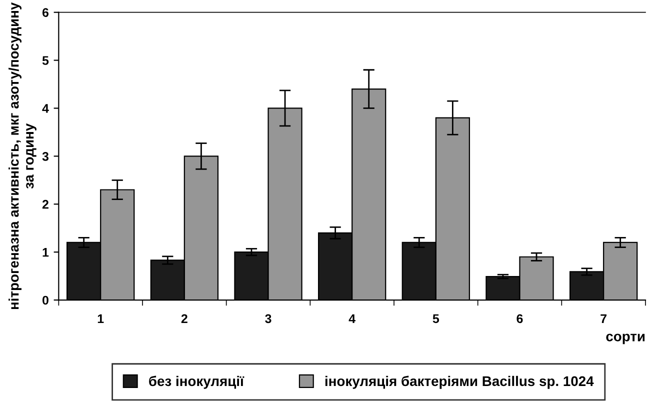 The width and height of the screenshot is (652, 411). I want to click on y-tick-label: 4, so click(45, 108).